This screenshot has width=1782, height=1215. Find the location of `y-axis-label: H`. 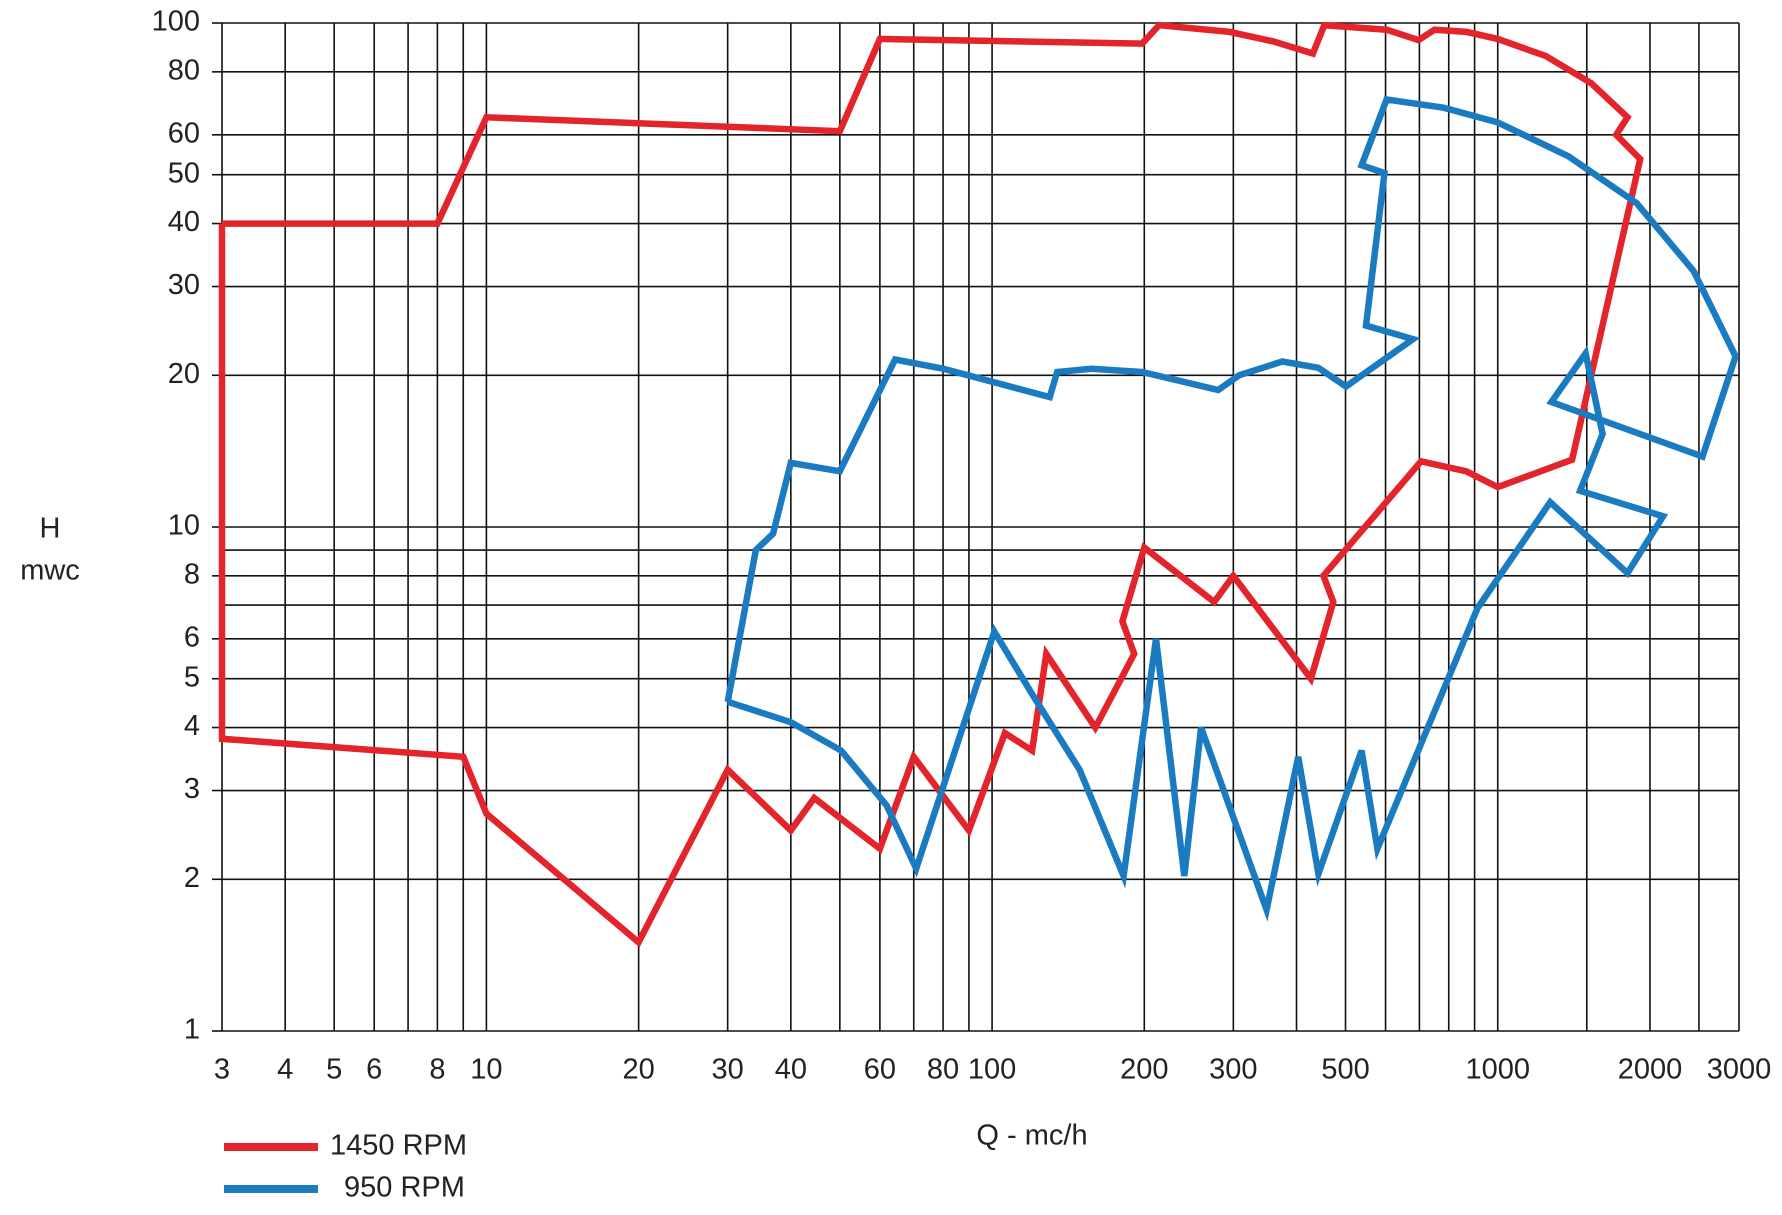

y-axis-label: H is located at coordinates (50, 529).